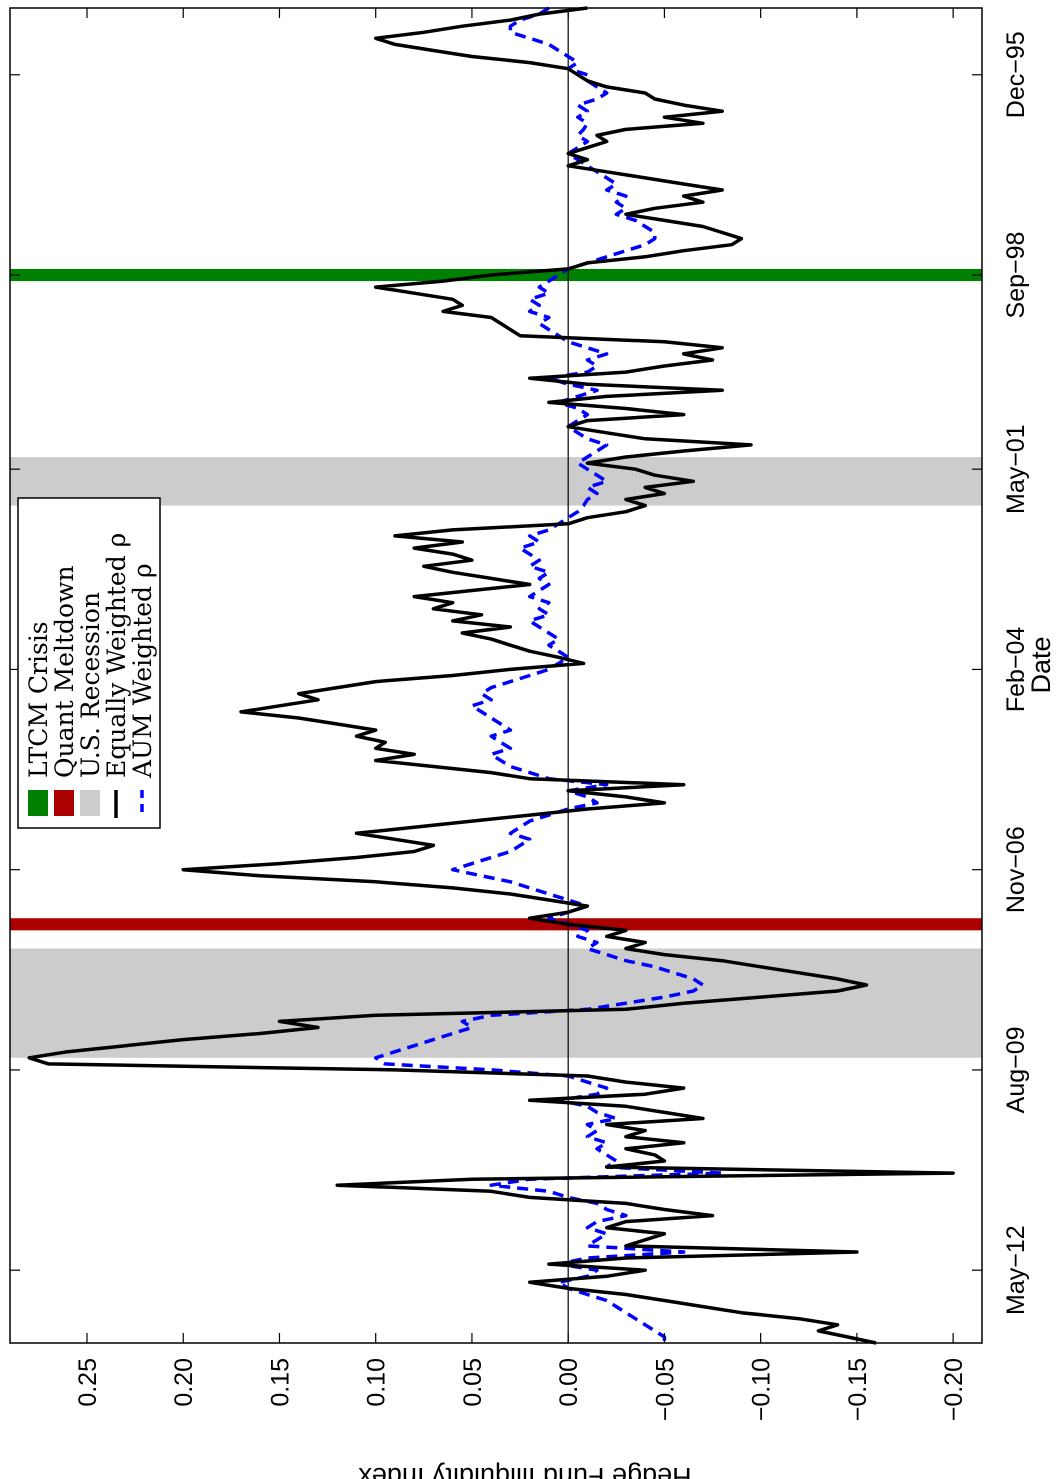 The image size is (1056, 1479). What do you see at coordinates (38, 803) in the screenshot?
I see `legend-swatch-ltcm-crisis` at bounding box center [38, 803].